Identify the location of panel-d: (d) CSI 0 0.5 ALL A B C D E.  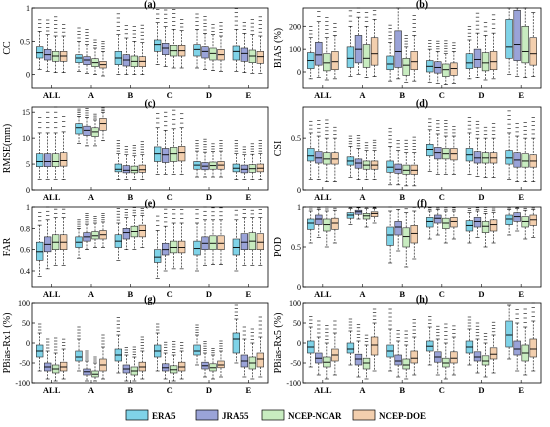
(407, 150).